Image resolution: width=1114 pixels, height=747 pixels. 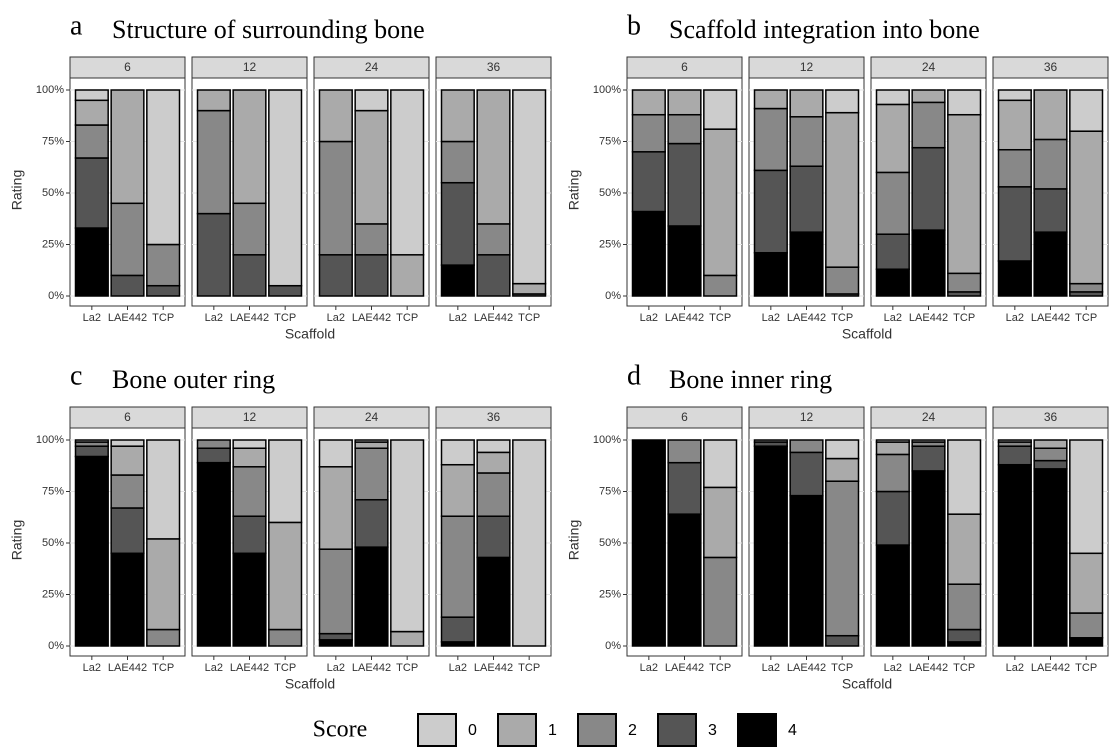 What do you see at coordinates (750, 379) in the screenshot?
I see `panel-title: Bone inner ring` at bounding box center [750, 379].